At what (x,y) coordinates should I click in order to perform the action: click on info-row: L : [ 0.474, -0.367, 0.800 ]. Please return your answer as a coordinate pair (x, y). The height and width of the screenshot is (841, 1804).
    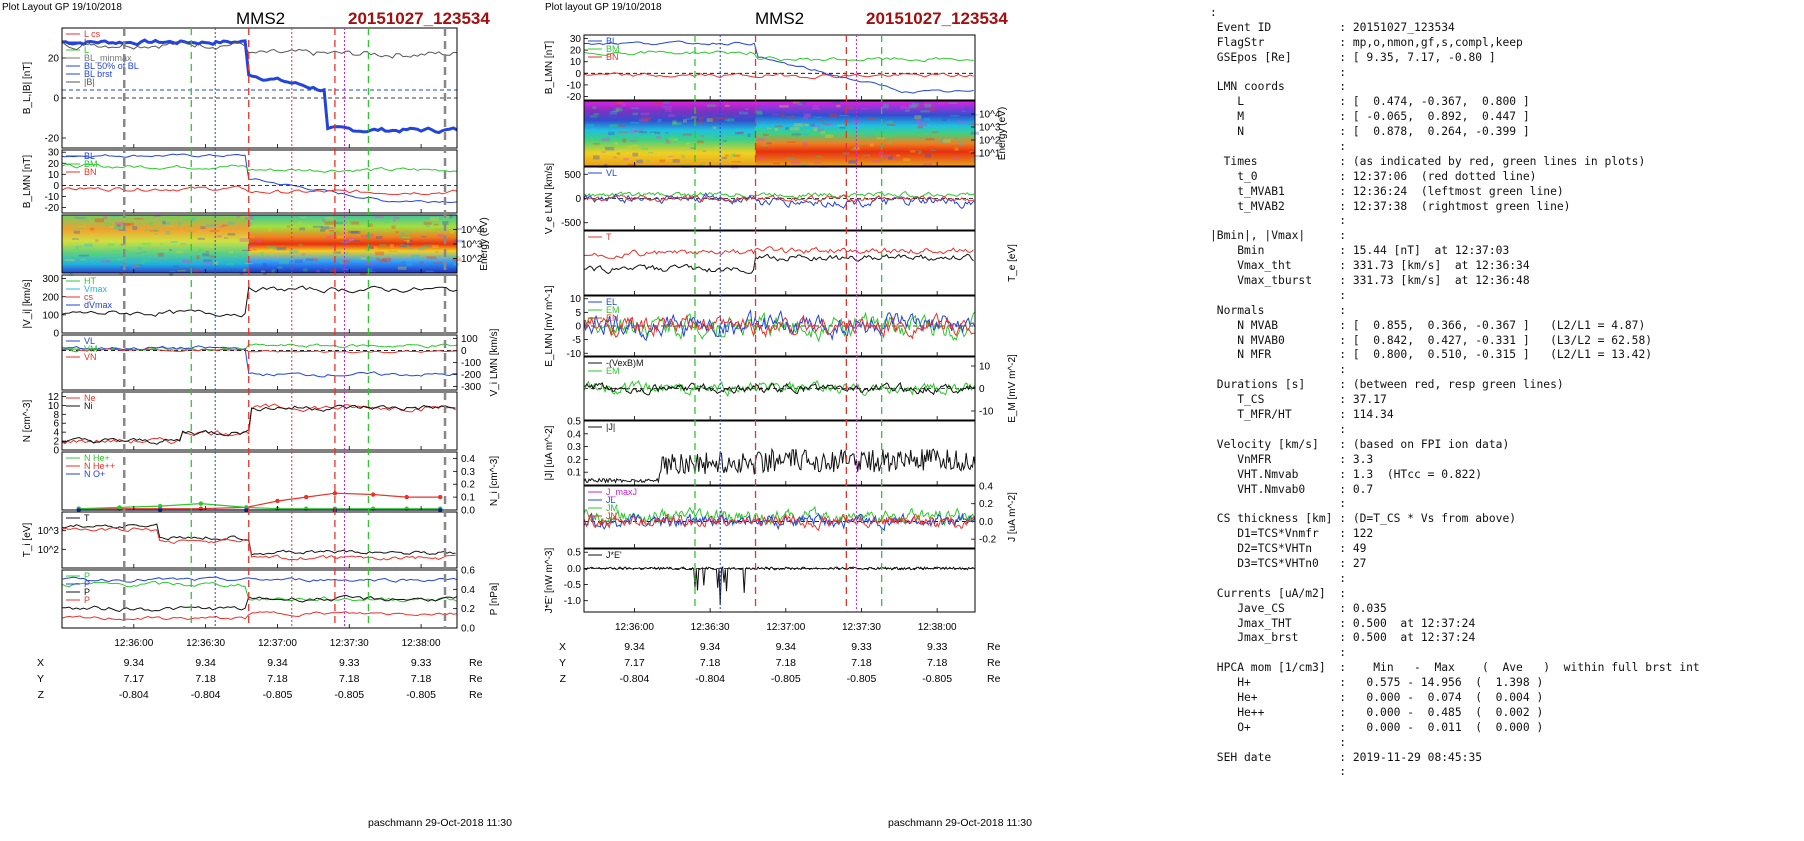
    Looking at the image, I should click on (1370, 102).